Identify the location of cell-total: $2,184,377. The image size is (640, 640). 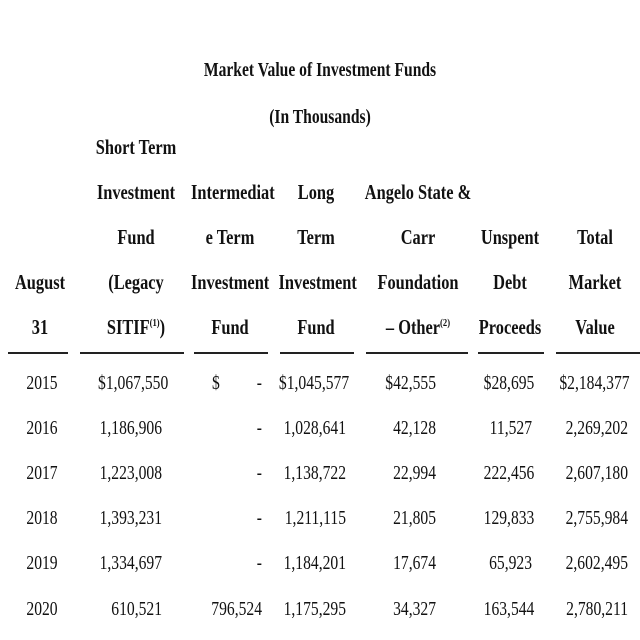
(594, 383).